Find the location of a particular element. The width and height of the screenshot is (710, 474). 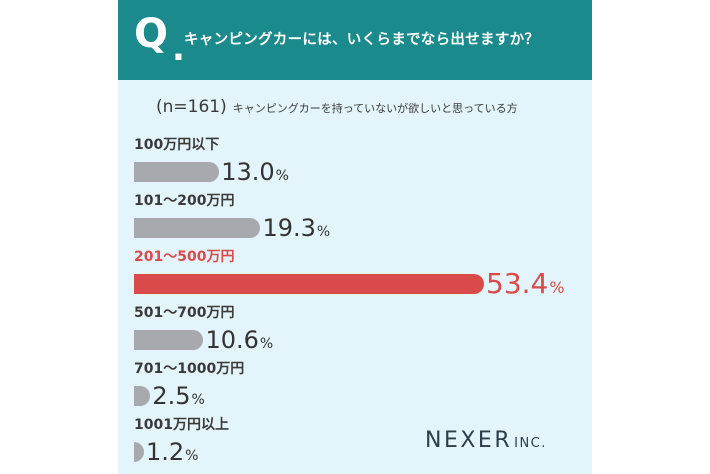

value-label: 19.3% is located at coordinates (296, 228).